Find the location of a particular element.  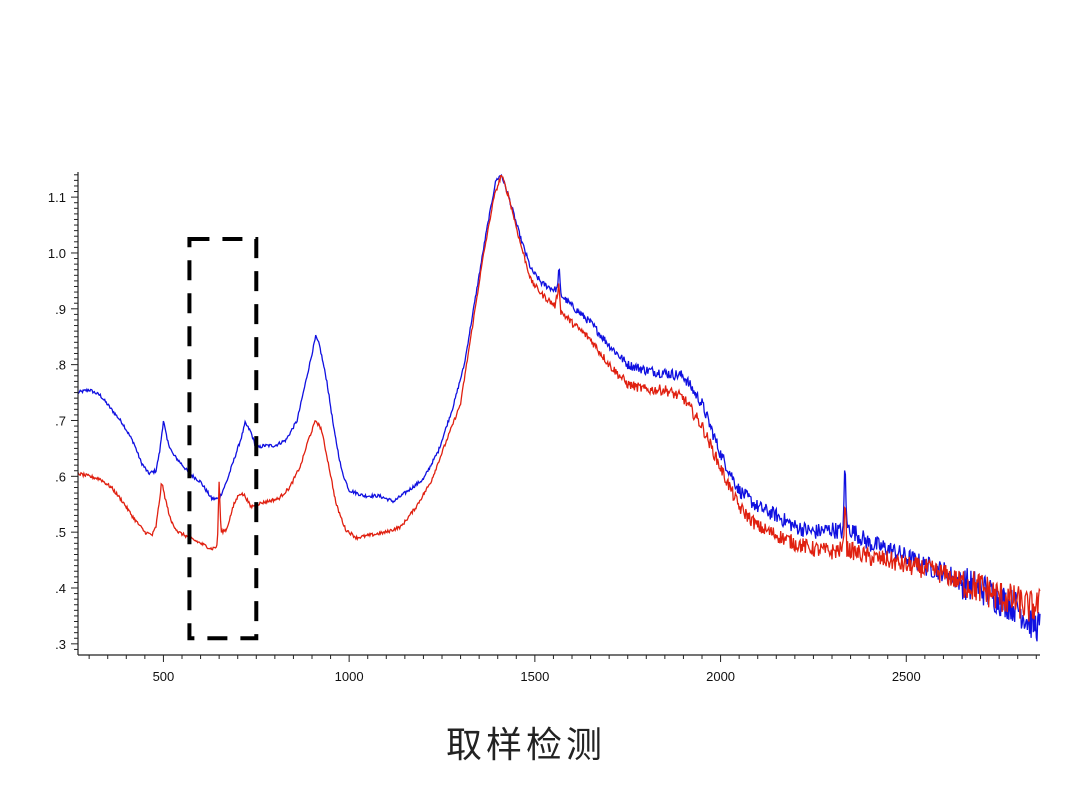

x-tick-label: 500 is located at coordinates (164, 676).